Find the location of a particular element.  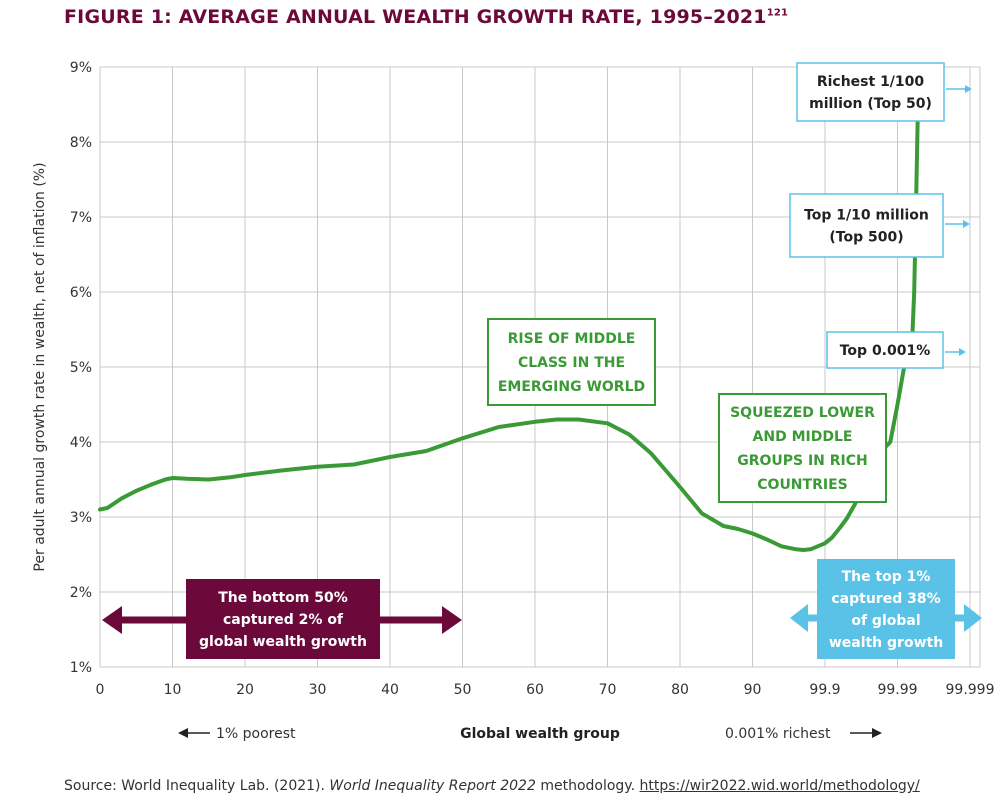

top-1-annotation-text: The top 1% is located at coordinates (886, 577).